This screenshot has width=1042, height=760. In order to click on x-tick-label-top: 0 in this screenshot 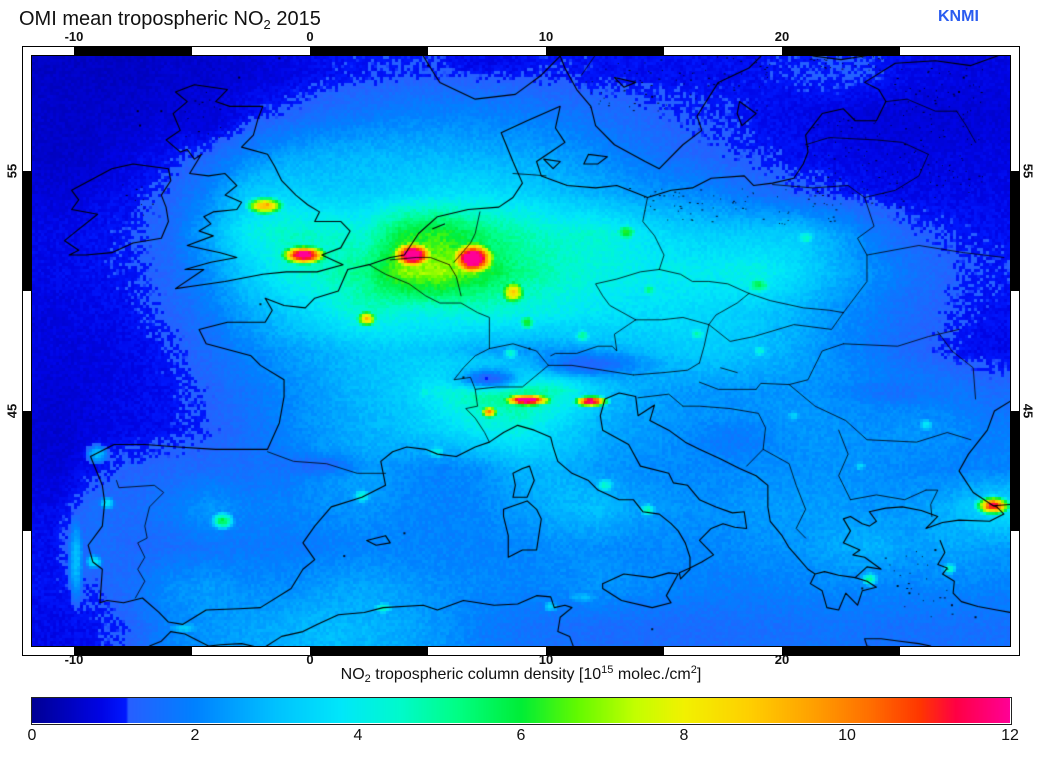, I will do `click(310, 36)`.